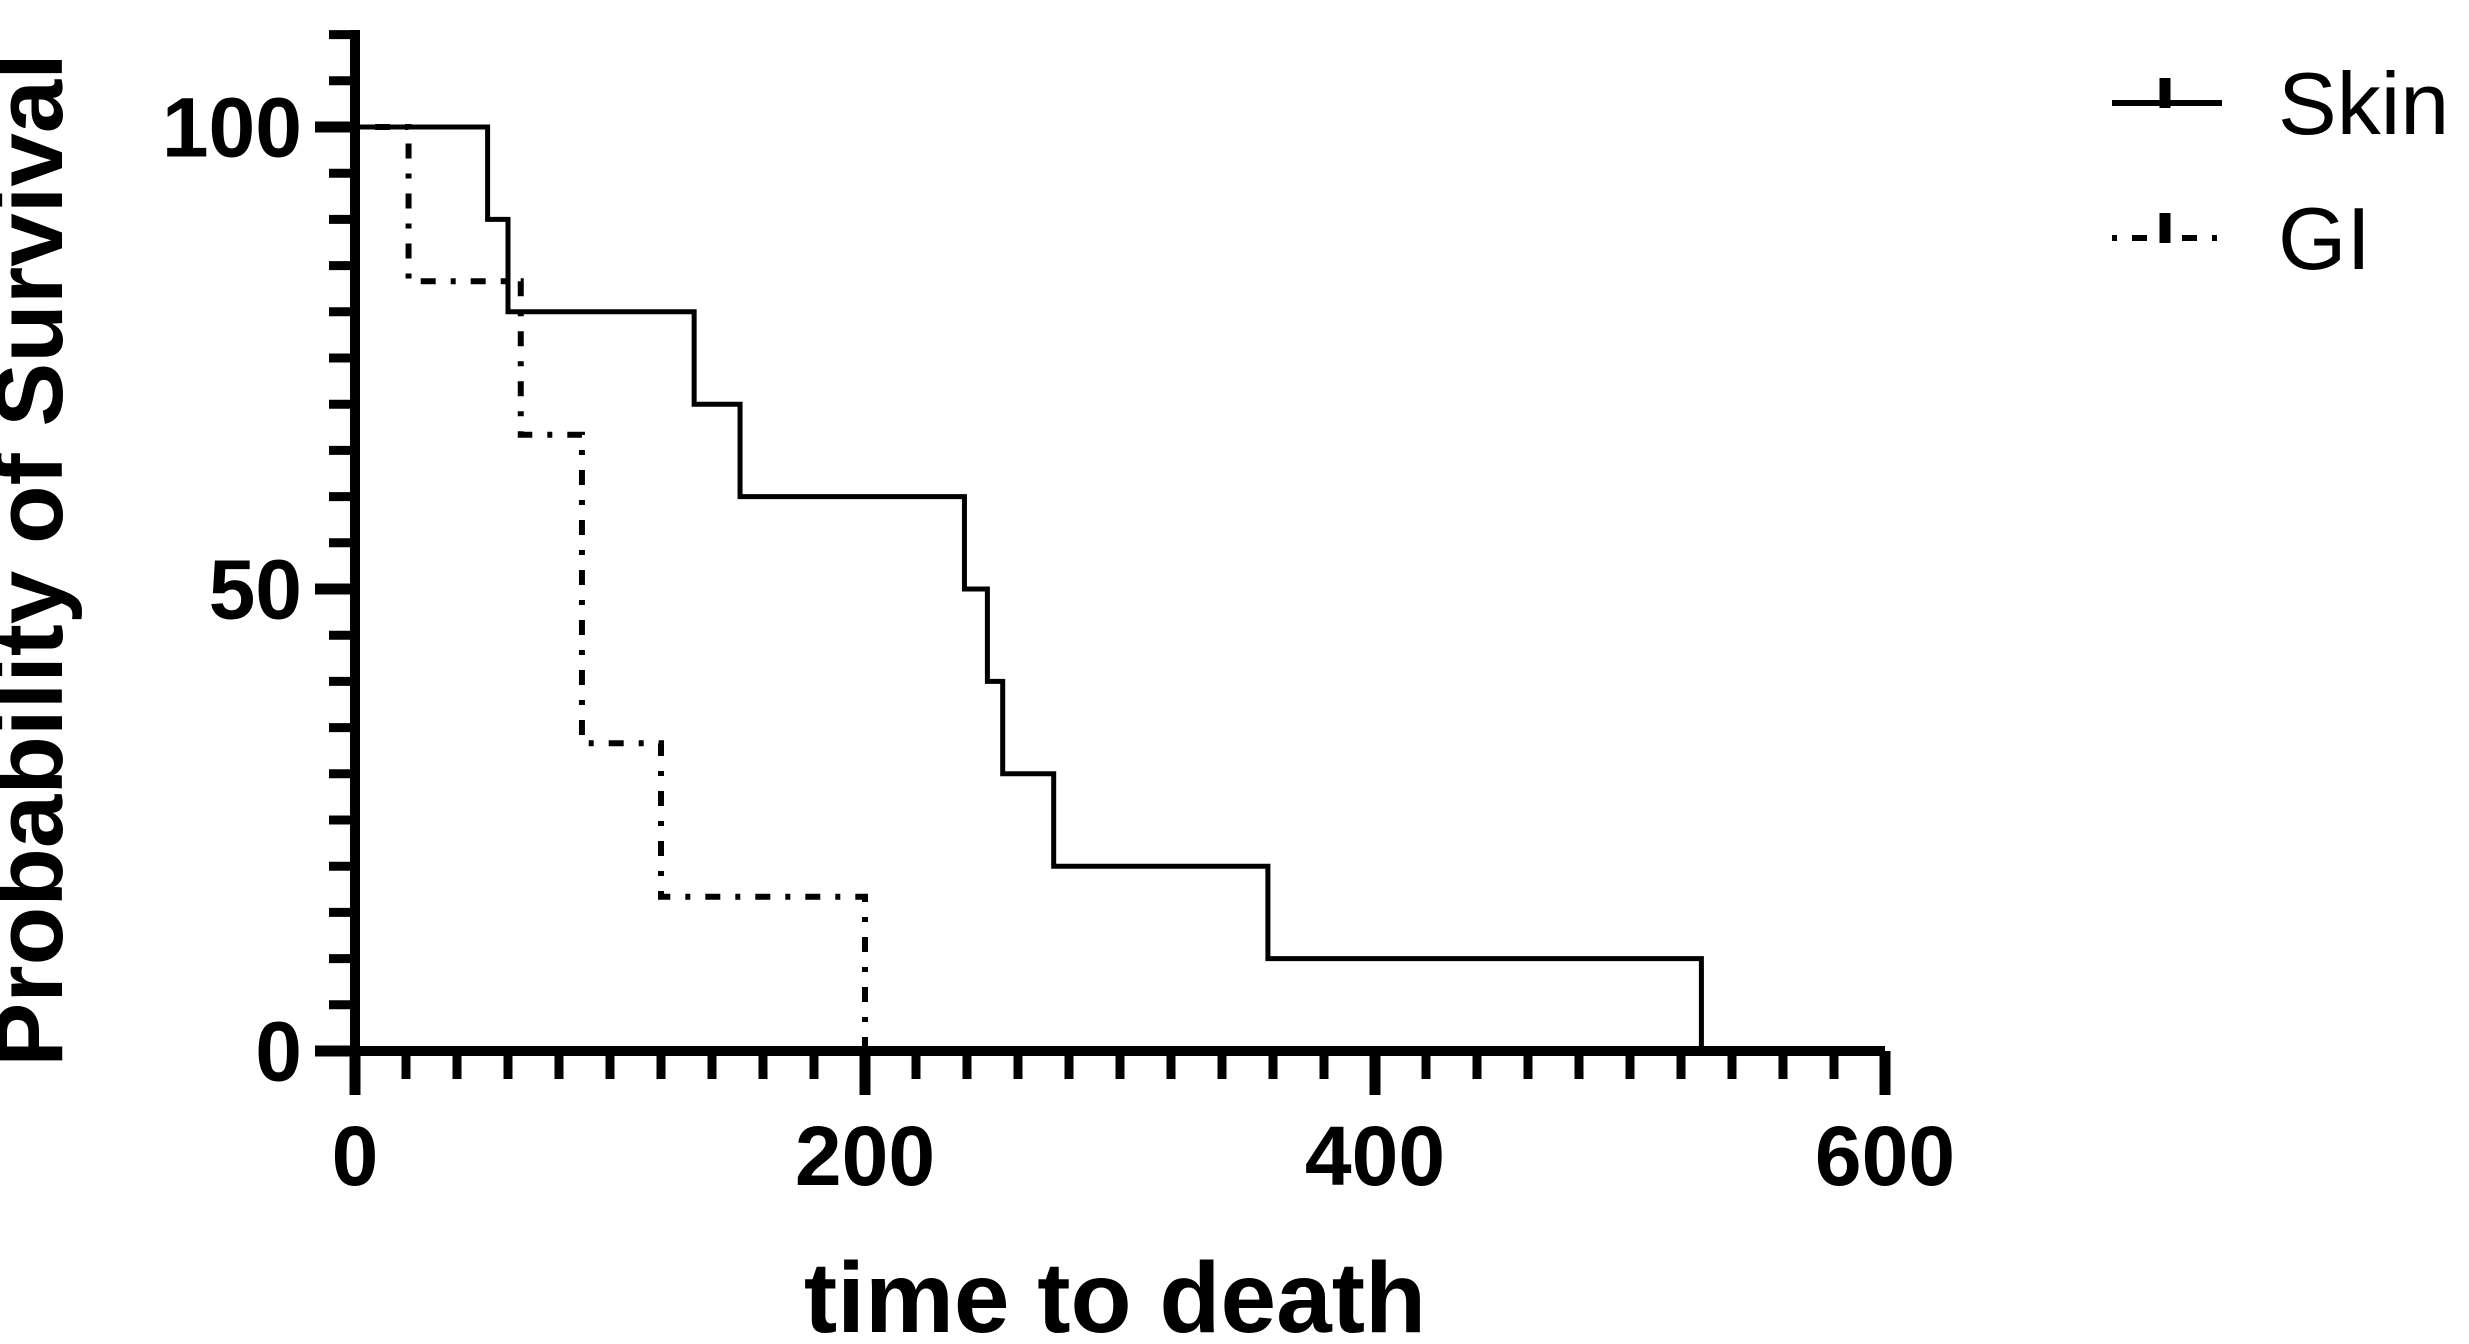  What do you see at coordinates (611, 587) in the screenshot?
I see `curve-gi` at bounding box center [611, 587].